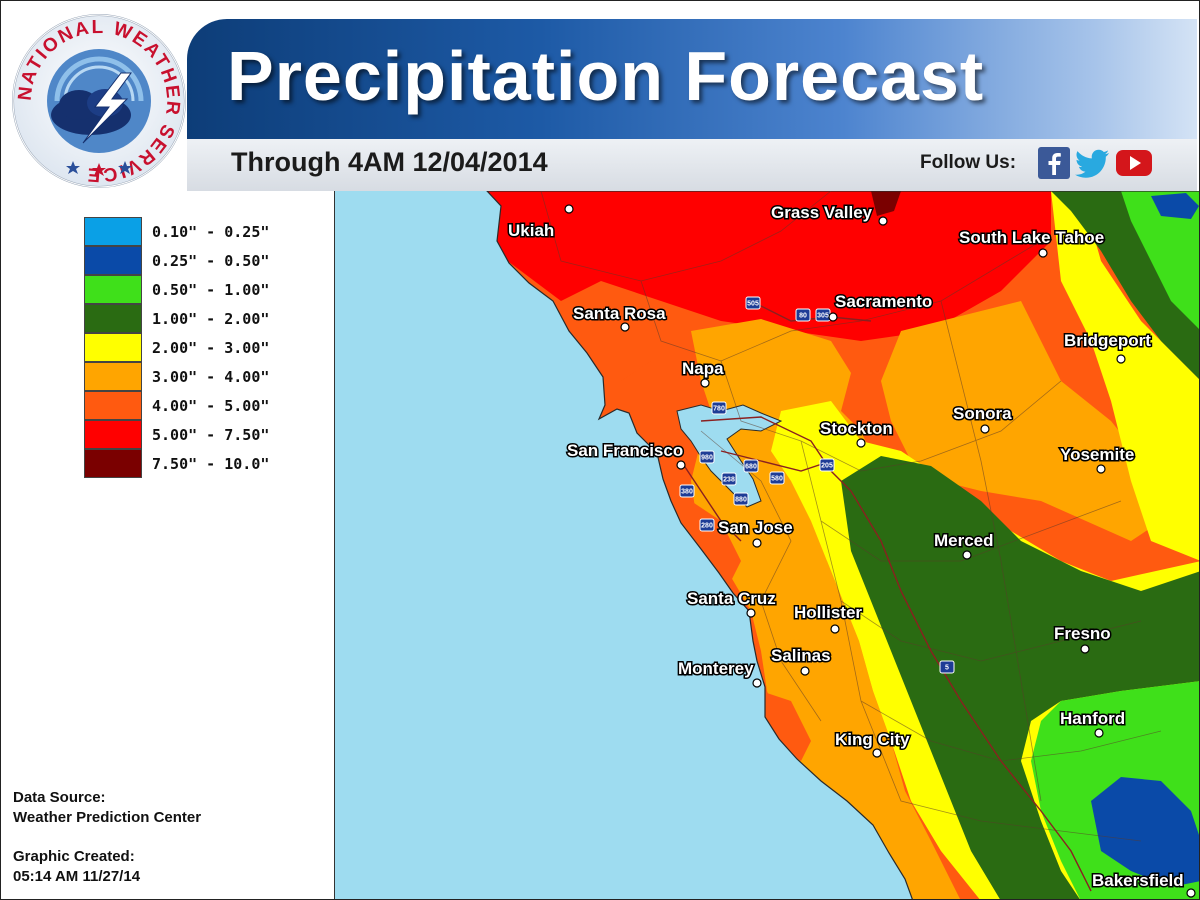 Image resolution: width=1200 pixels, height=900 pixels. Describe the element at coordinates (1093, 163) in the screenshot. I see `twitter-icon` at that location.